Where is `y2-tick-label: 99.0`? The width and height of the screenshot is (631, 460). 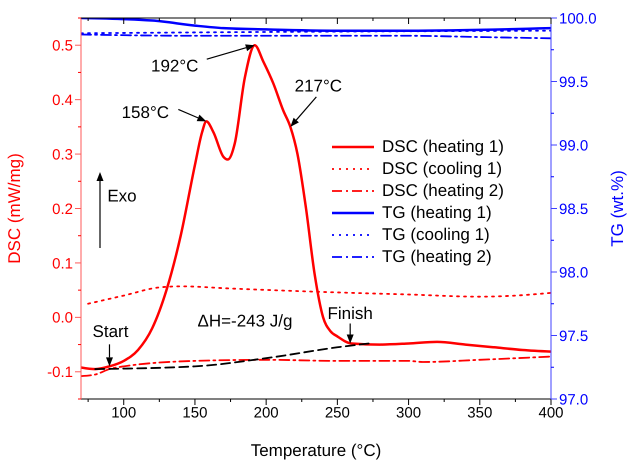
y2-tick-label: 99.0 is located at coordinates (573, 145).